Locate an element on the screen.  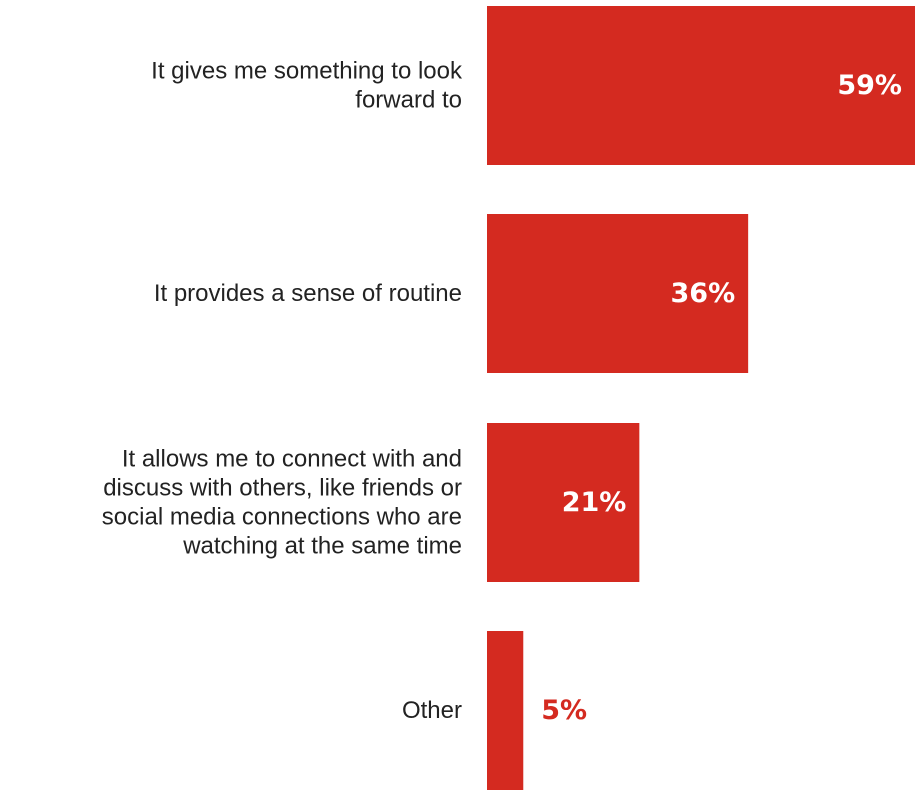
value-label-3: 21% is located at coordinates (594, 502).